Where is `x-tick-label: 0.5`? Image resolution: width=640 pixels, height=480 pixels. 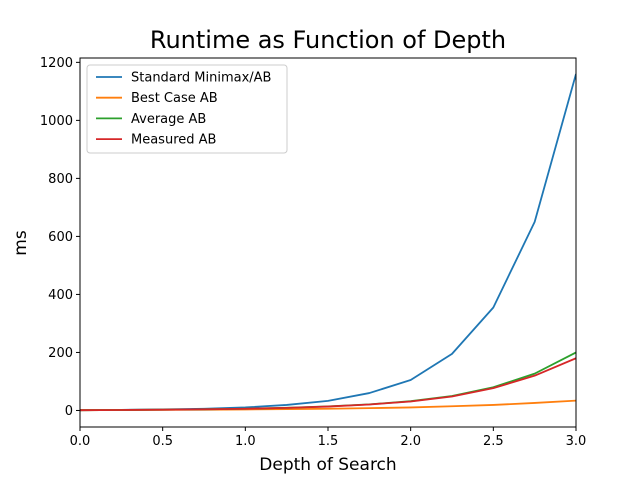 x-tick-label: 0.5 is located at coordinates (162, 441).